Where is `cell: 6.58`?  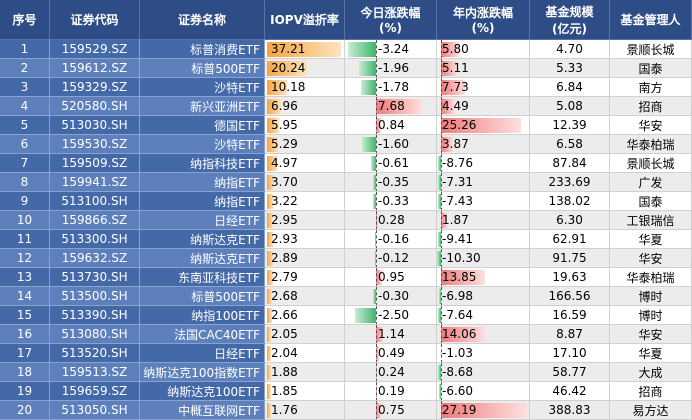
cell: 6.58 is located at coordinates (570, 144).